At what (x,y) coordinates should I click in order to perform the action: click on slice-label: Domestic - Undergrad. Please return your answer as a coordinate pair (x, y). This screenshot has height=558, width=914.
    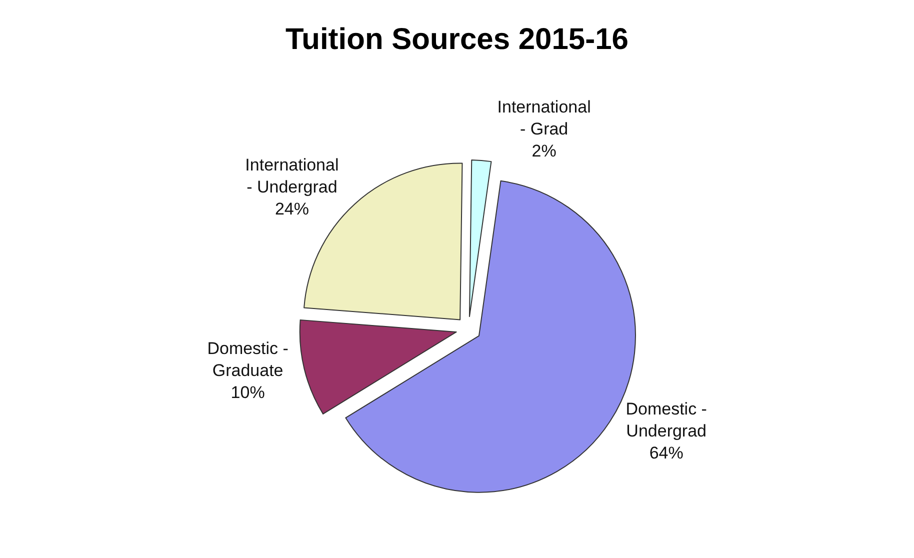
    Looking at the image, I should click on (666, 420).